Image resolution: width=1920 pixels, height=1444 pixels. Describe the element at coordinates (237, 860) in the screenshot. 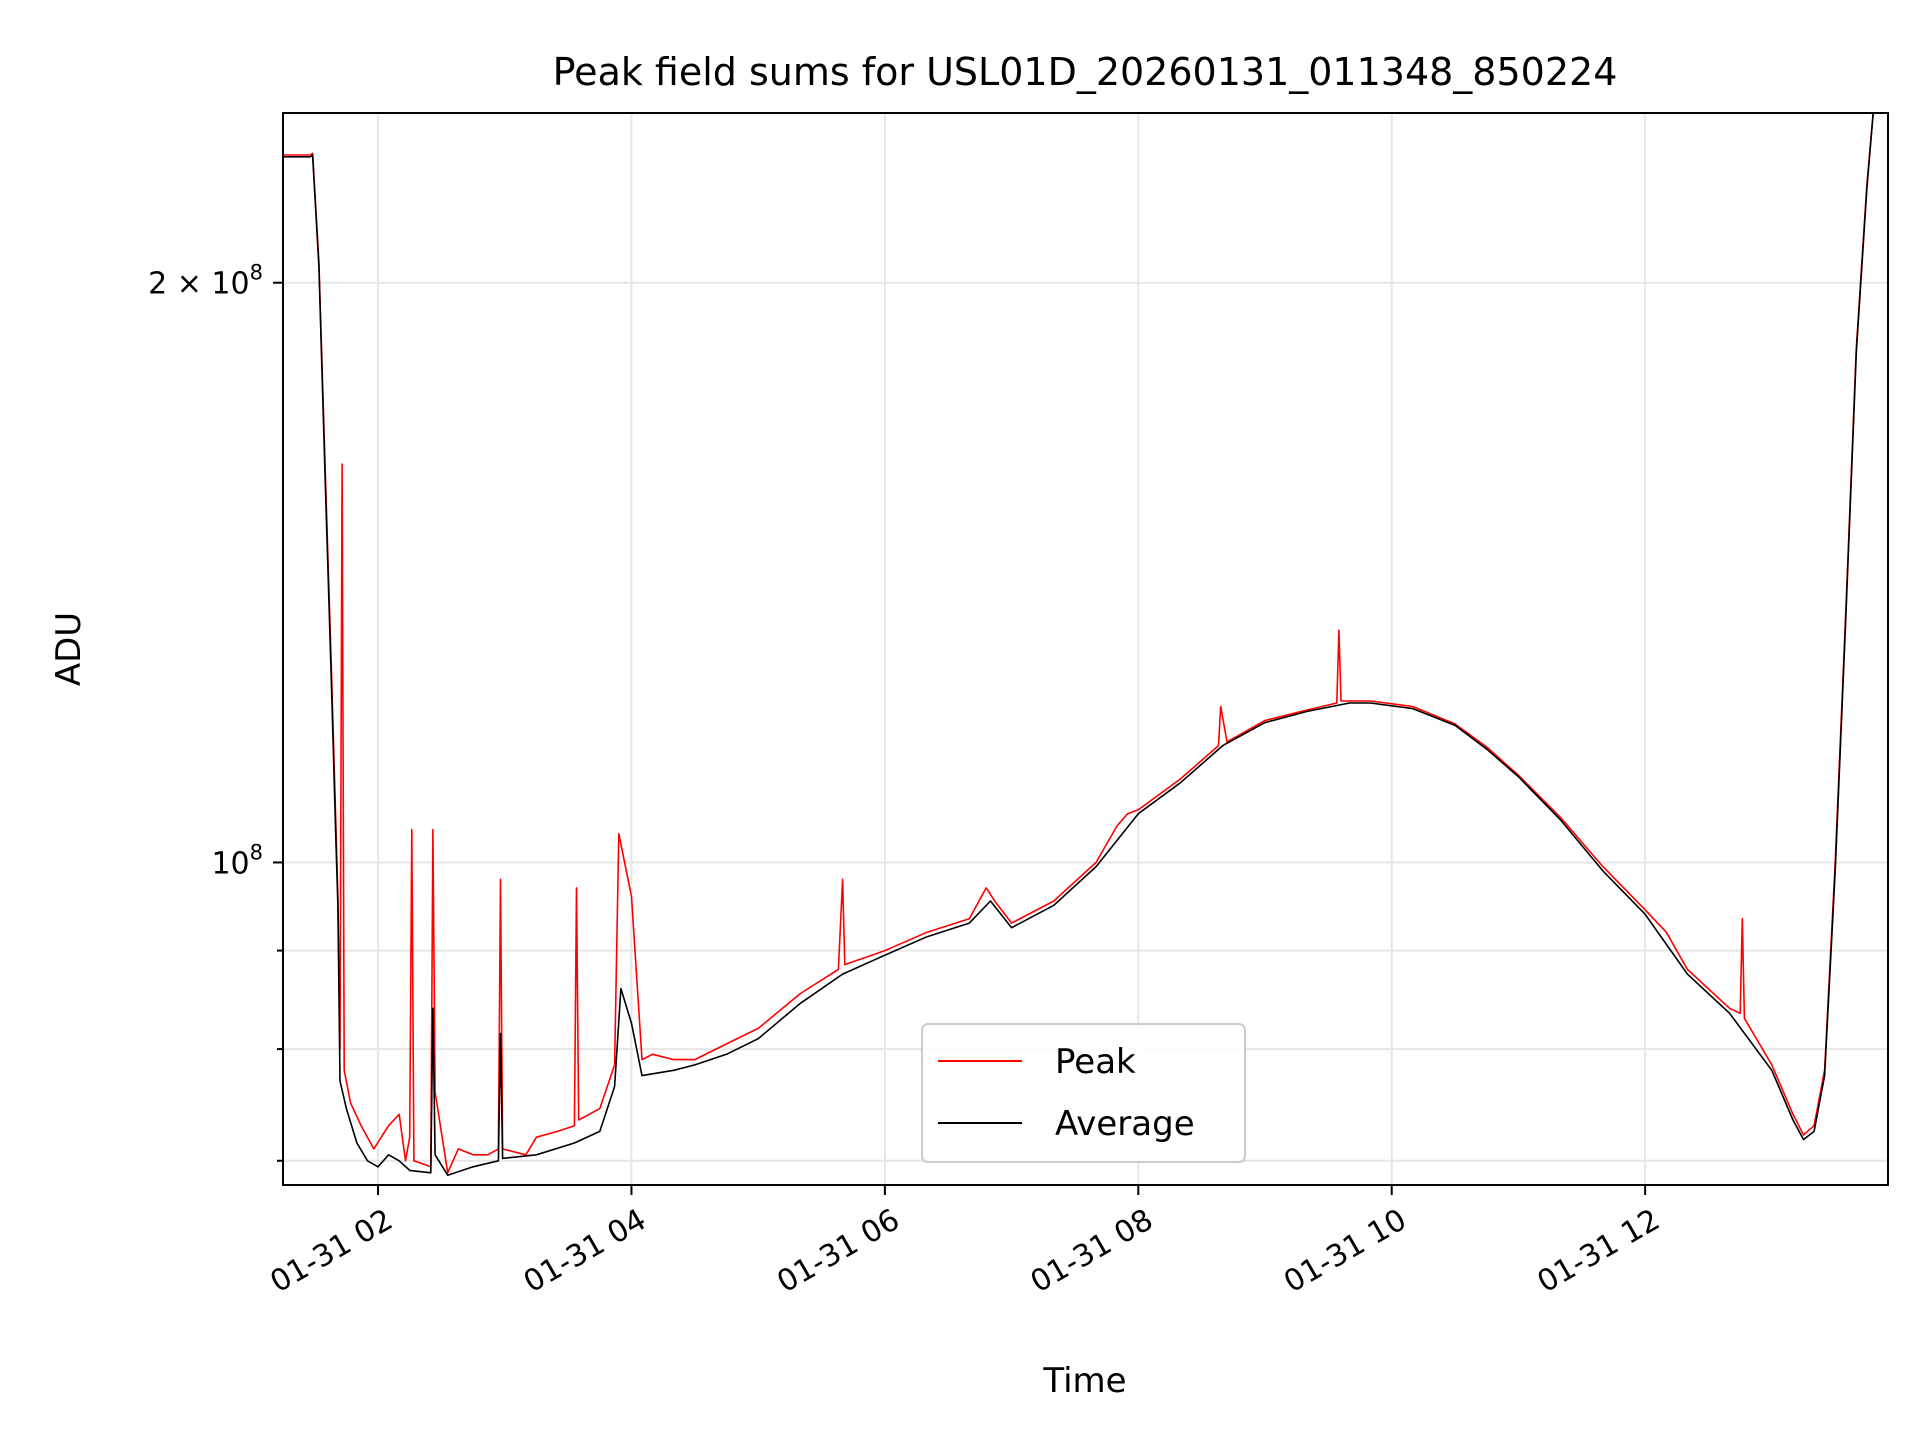

I see `y-tick-label: 108` at that location.